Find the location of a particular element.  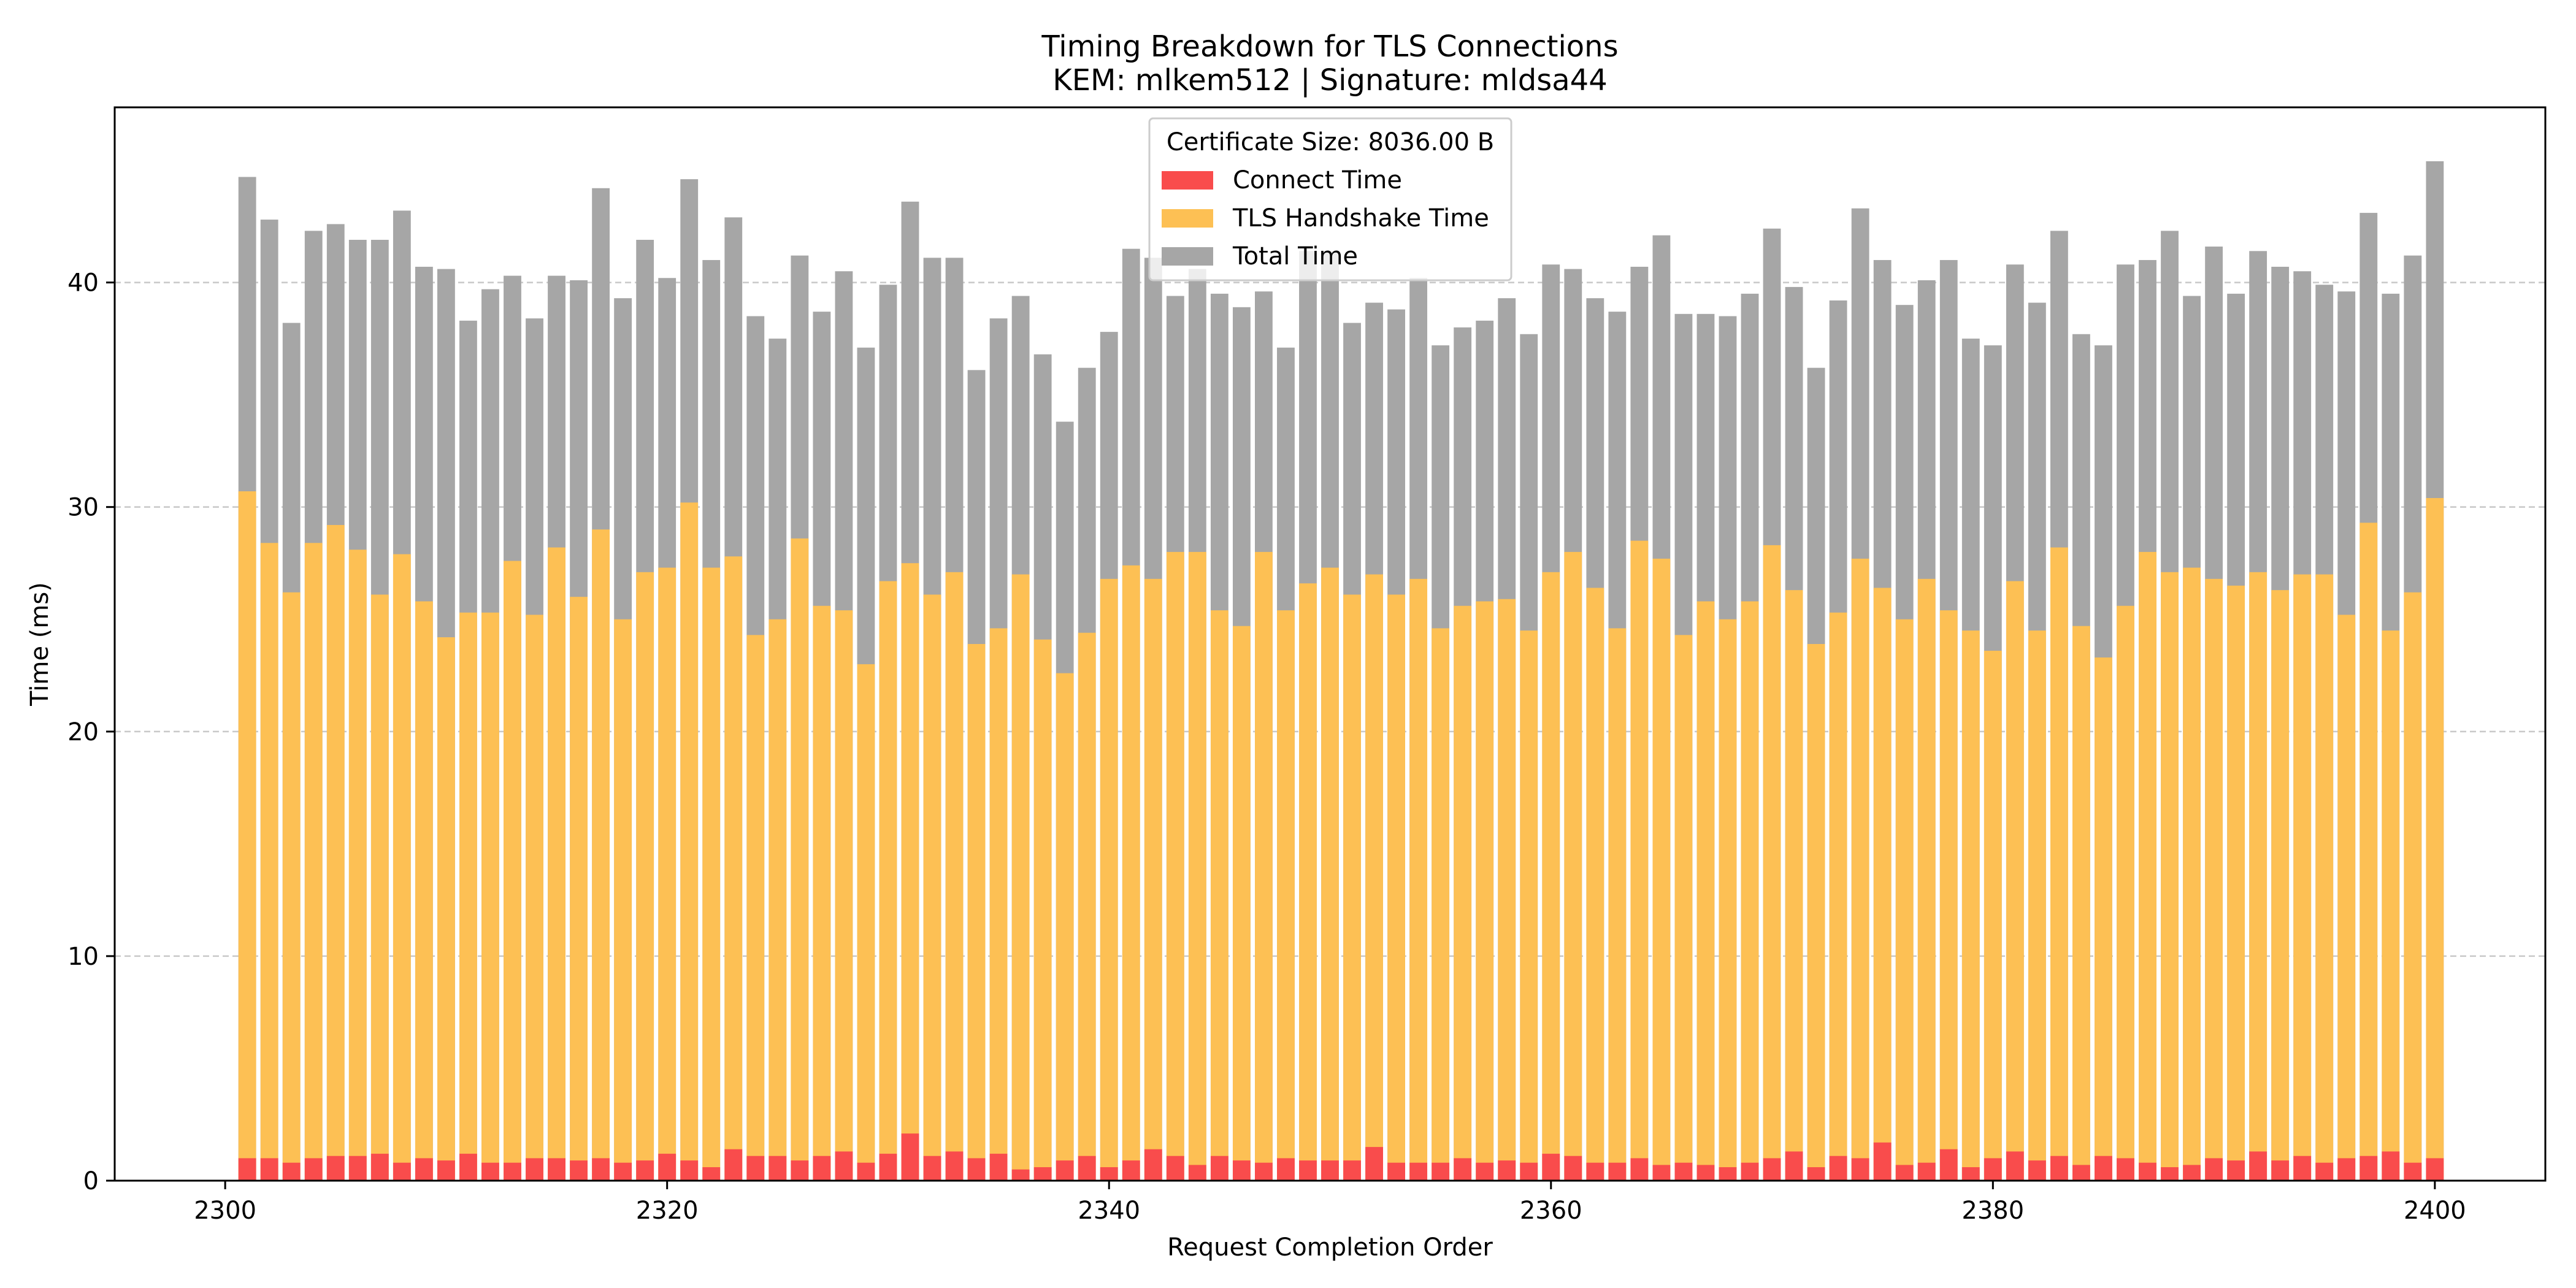

x-tick-label: 2400 is located at coordinates (2435, 1211).